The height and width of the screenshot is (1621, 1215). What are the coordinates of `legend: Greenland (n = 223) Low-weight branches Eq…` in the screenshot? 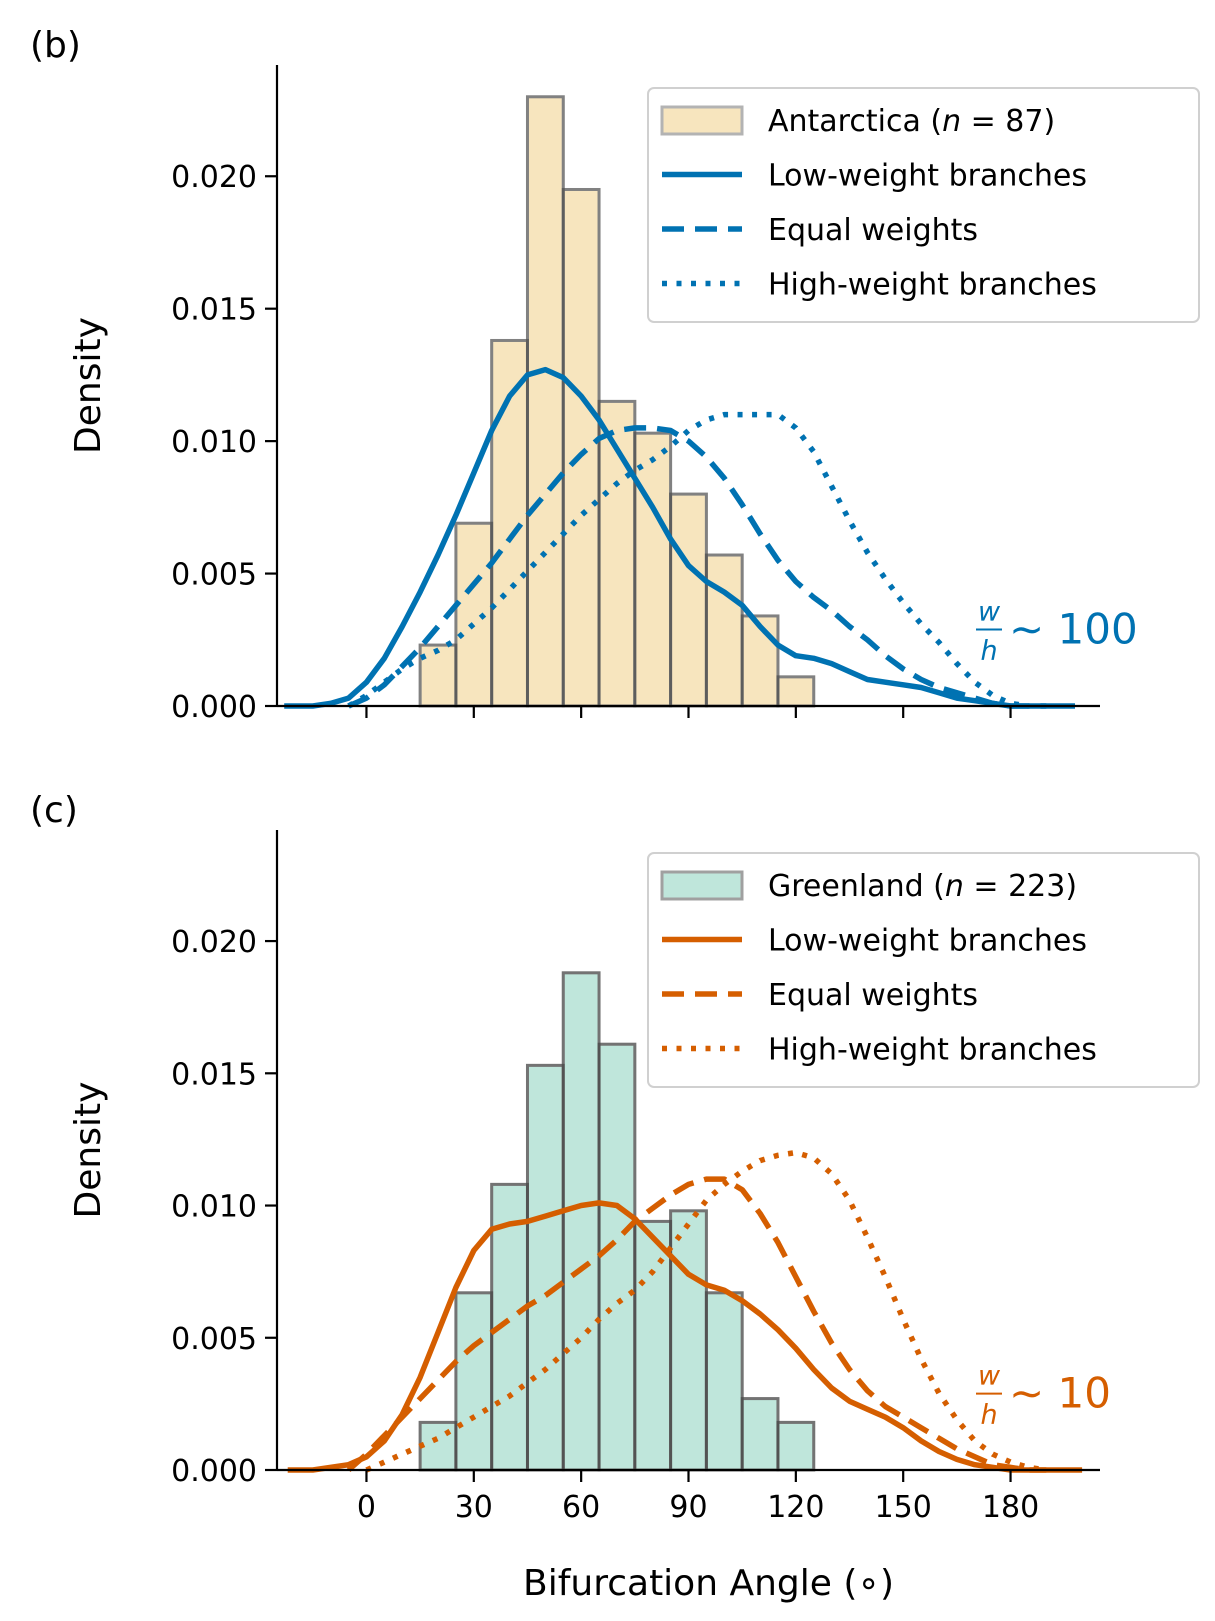 It's located at (923, 970).